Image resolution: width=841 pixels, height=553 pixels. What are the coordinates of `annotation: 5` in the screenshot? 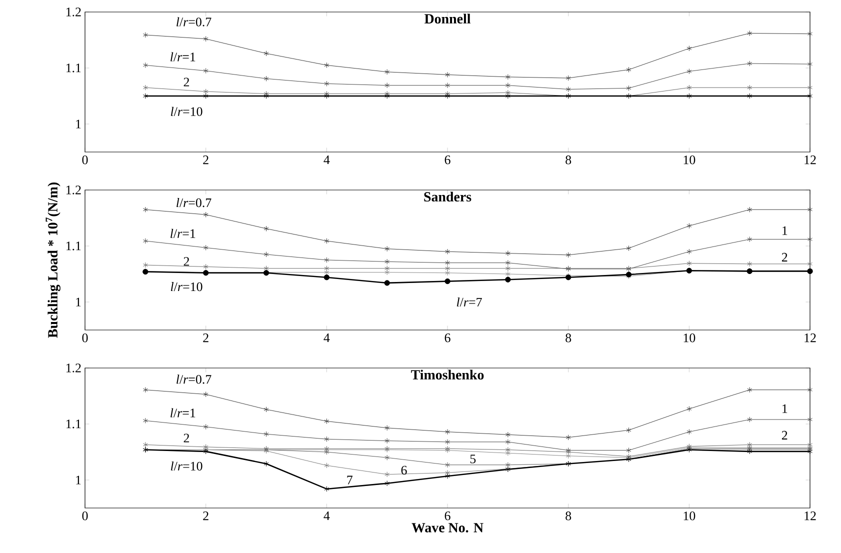 It's located at (473, 459).